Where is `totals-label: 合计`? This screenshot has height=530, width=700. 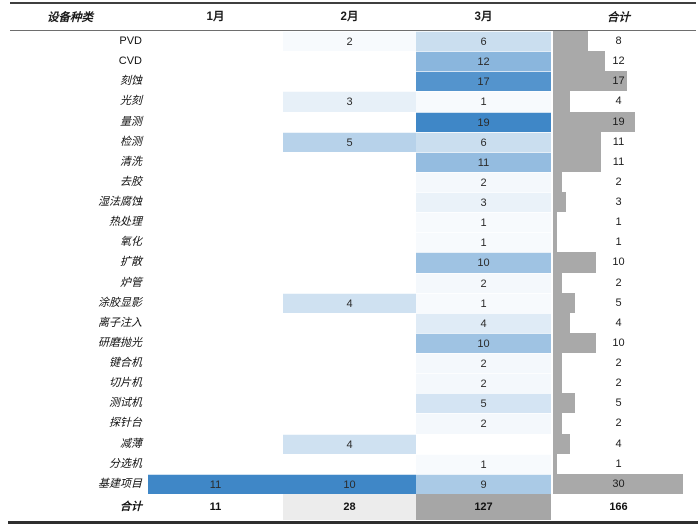
totals-label: 合计 is located at coordinates (131, 506).